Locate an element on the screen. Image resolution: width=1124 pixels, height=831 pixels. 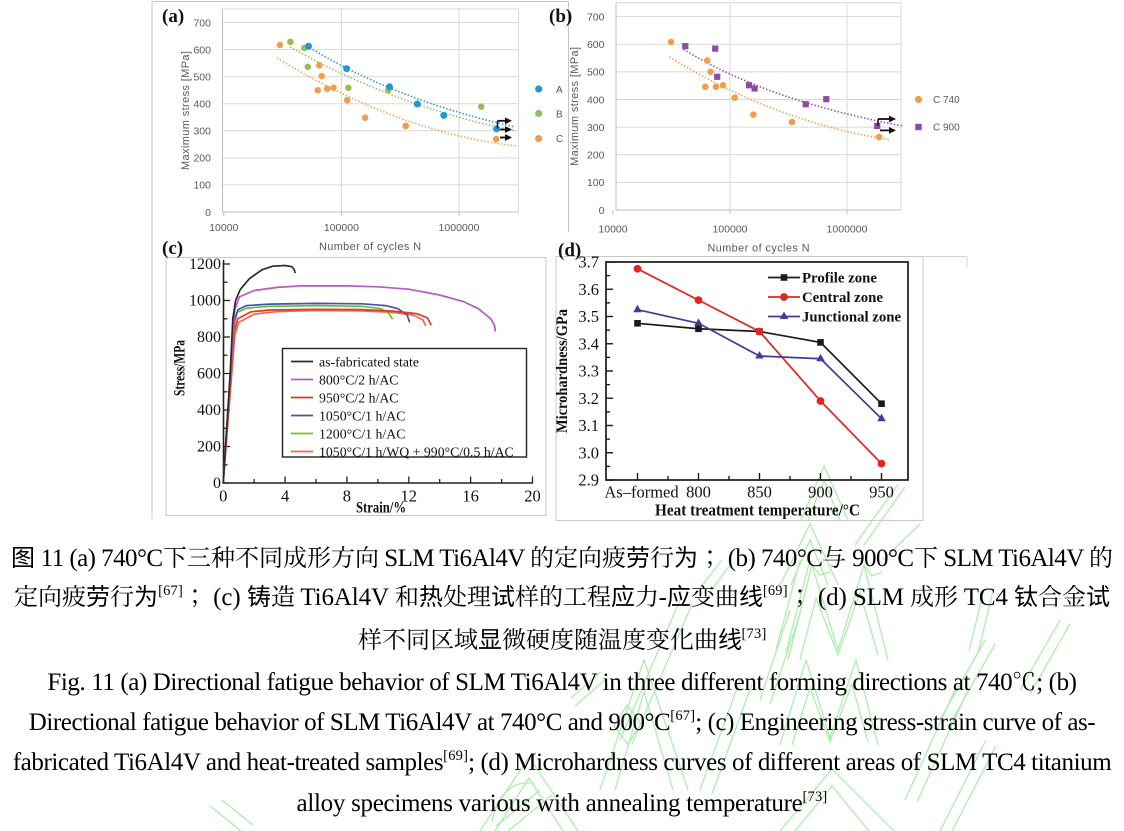
svg-text: 3.0 is located at coordinates (588, 452).